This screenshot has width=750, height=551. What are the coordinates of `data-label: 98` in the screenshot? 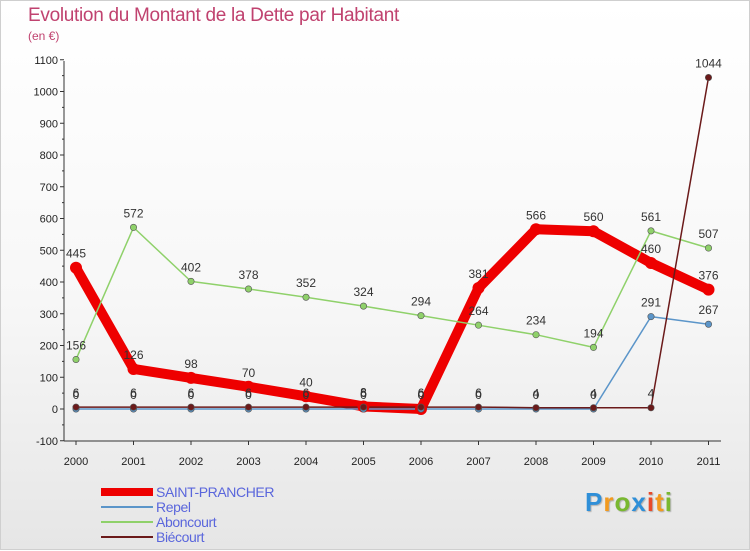 It's located at (191, 364).